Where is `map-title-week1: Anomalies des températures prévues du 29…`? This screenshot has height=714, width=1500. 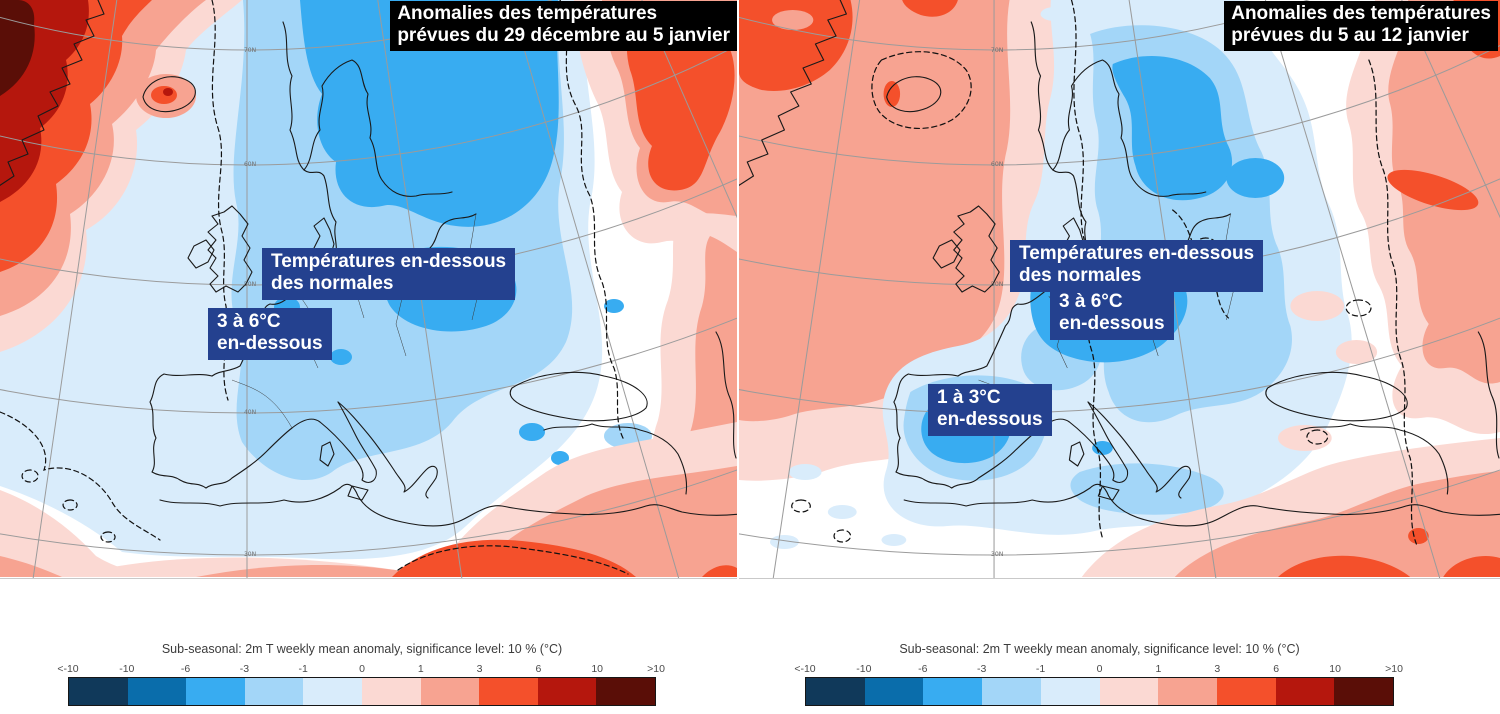 map-title-week1: Anomalies des températures prévues du 29… is located at coordinates (563, 26).